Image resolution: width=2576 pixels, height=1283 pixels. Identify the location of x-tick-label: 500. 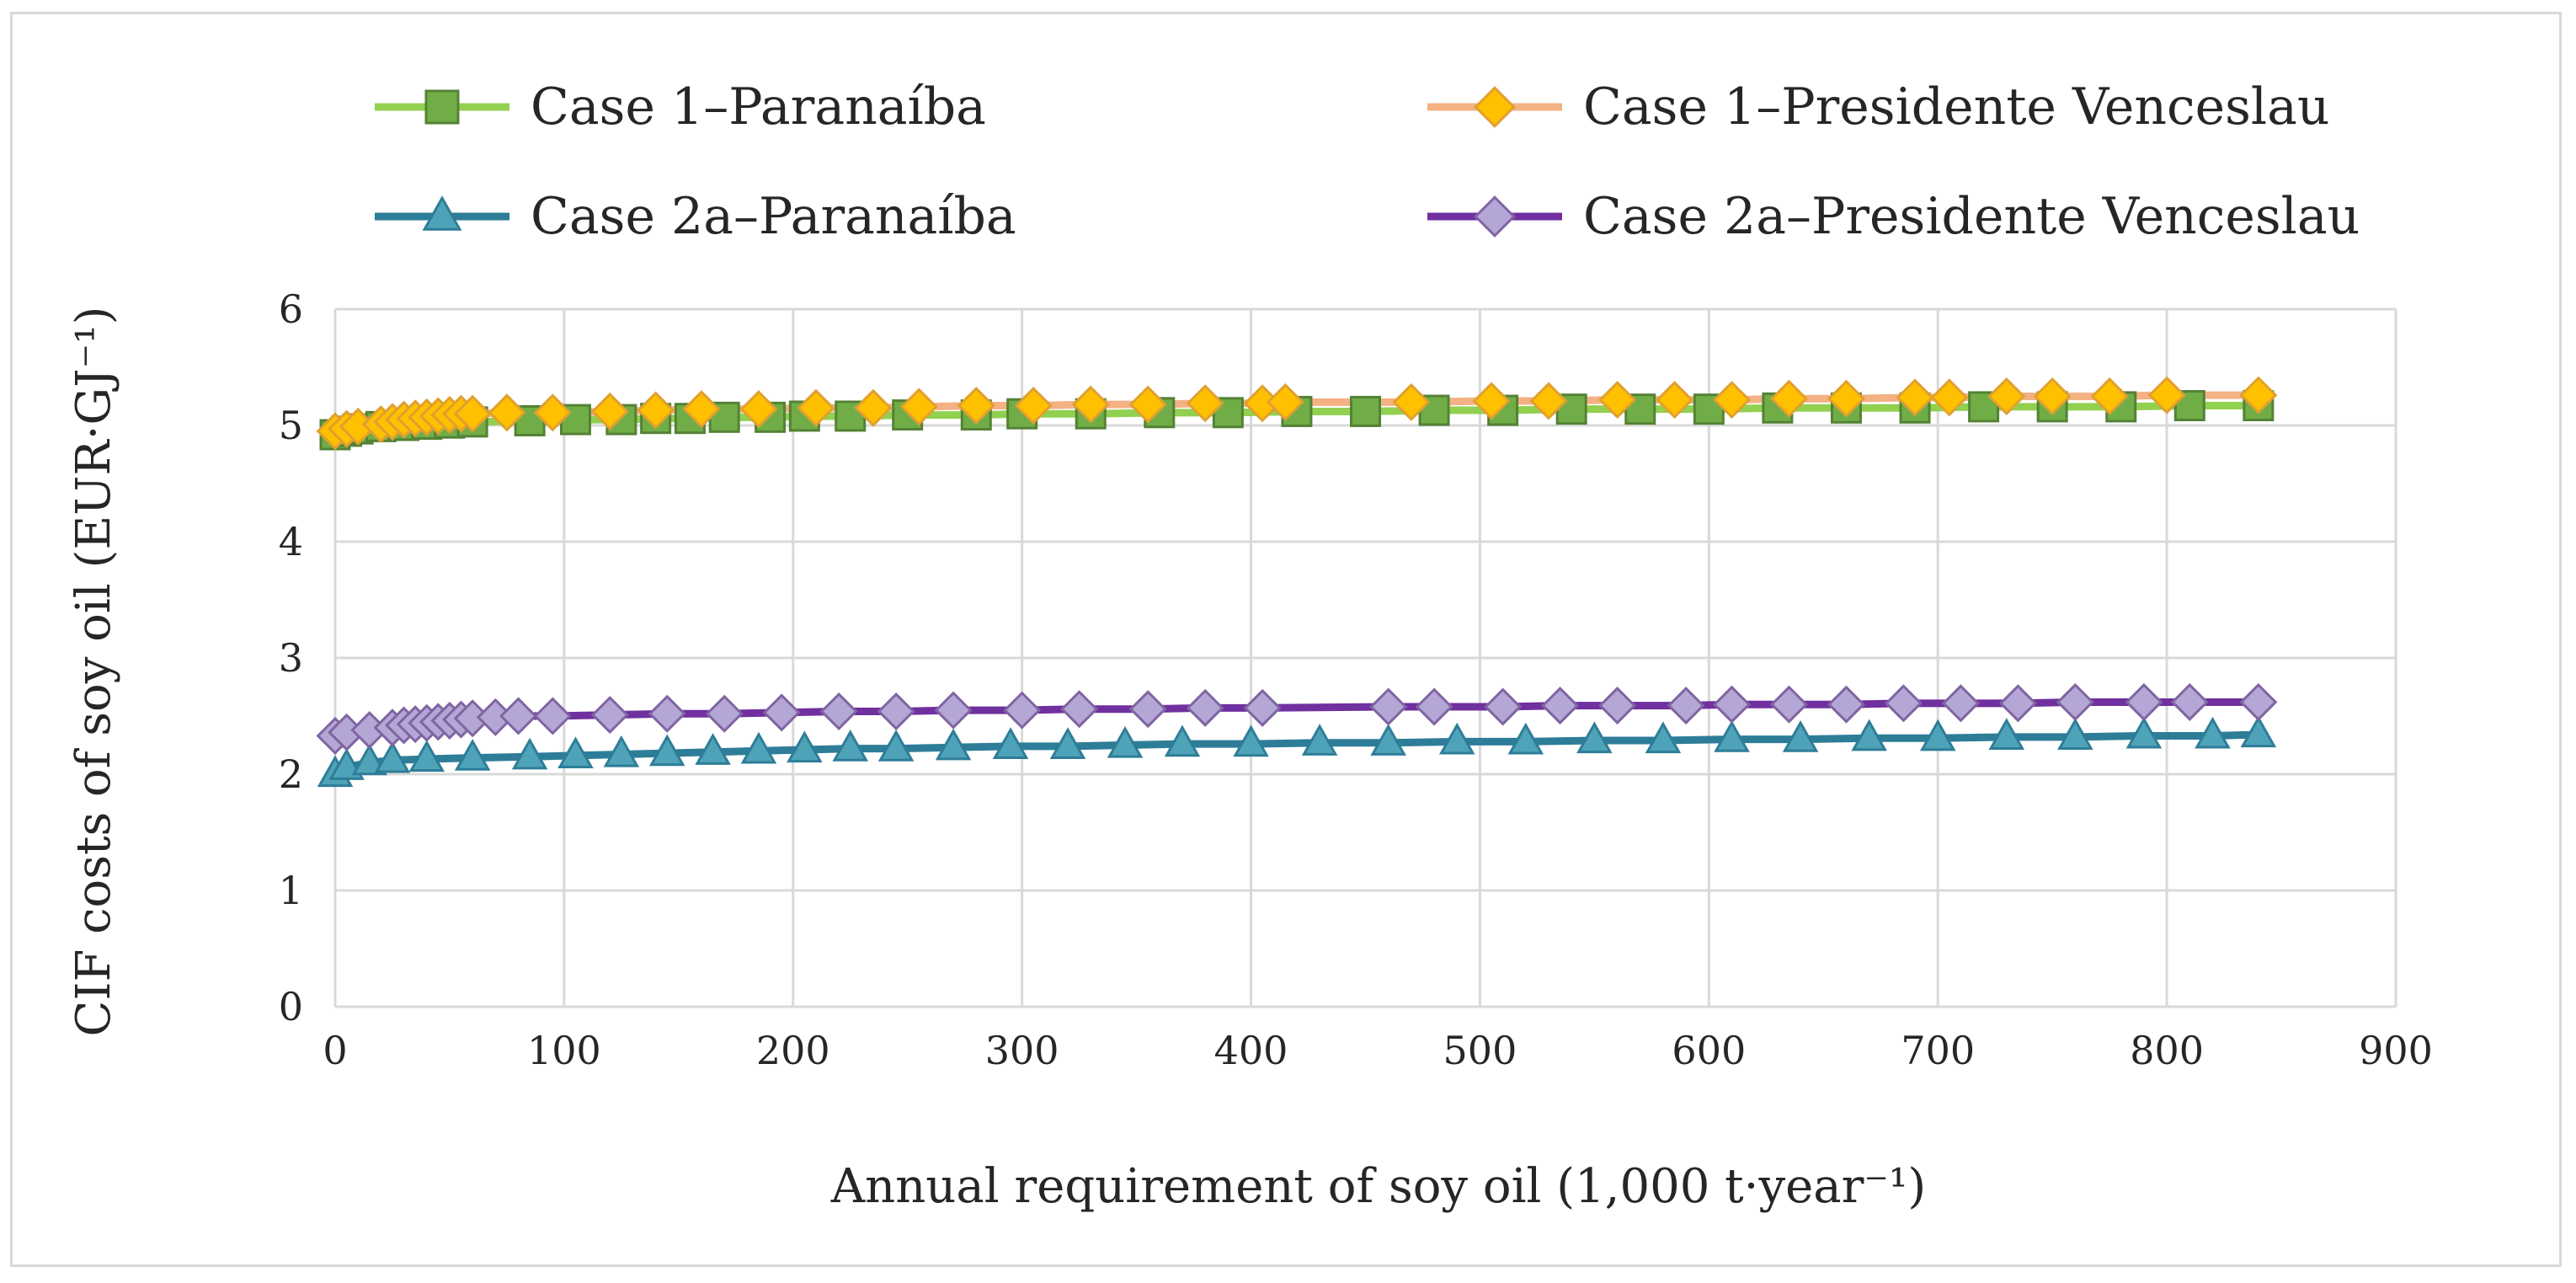
(1480, 1051).